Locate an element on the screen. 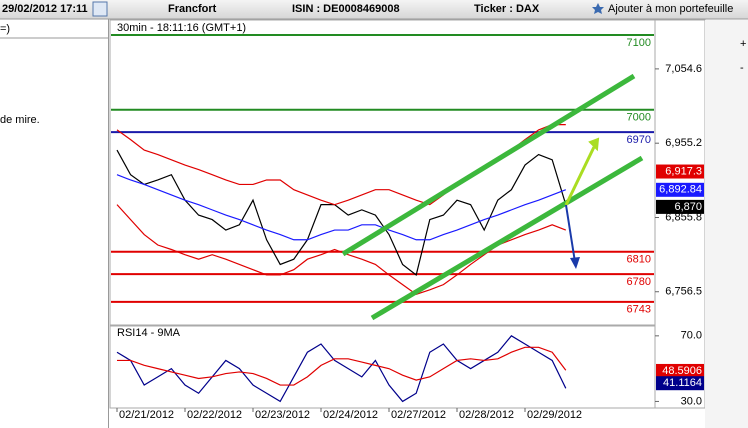  header-bar is located at coordinates (374, 9).